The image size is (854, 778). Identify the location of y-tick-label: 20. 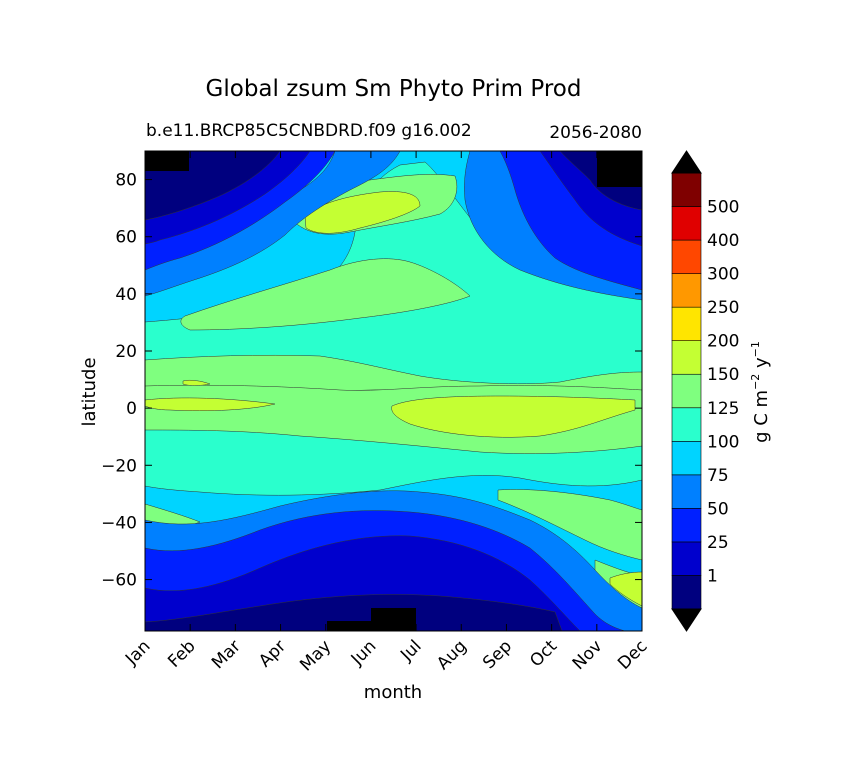
(126, 352).